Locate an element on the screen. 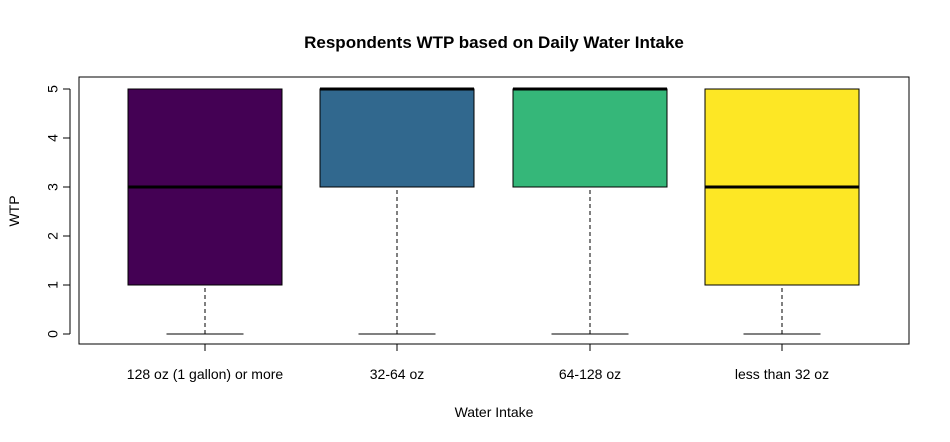 This screenshot has width=950, height=442. y-axis-label: WTP is located at coordinates (14, 210).